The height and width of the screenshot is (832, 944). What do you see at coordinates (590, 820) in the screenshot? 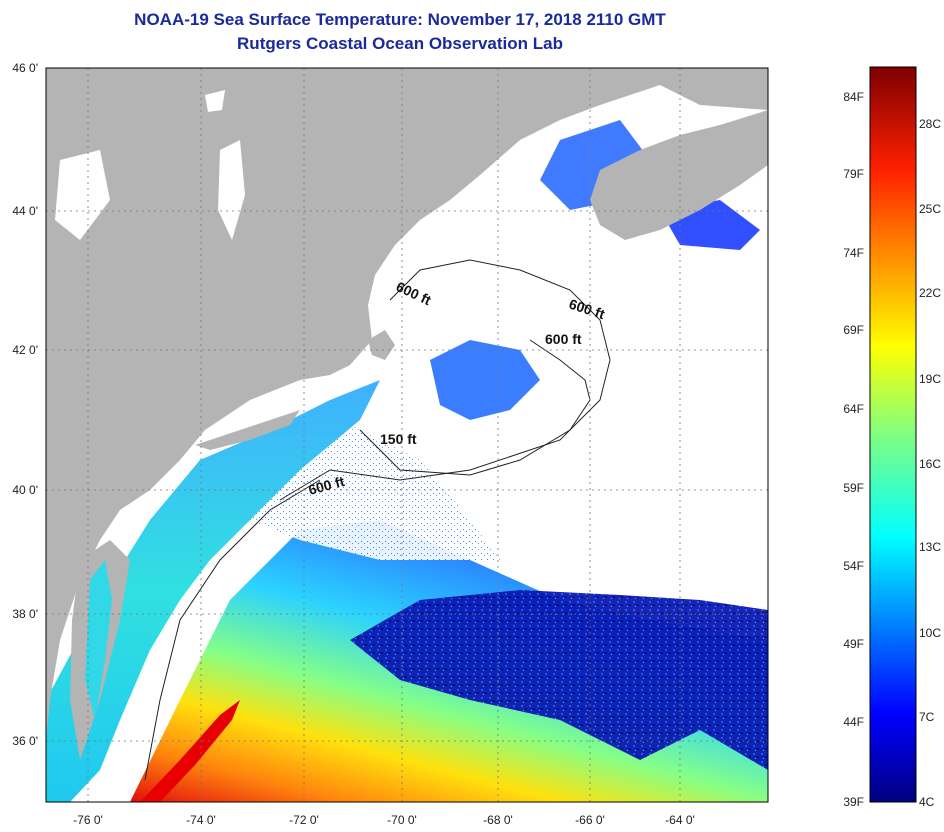
I see `lon-label: -66 0'` at bounding box center [590, 820].